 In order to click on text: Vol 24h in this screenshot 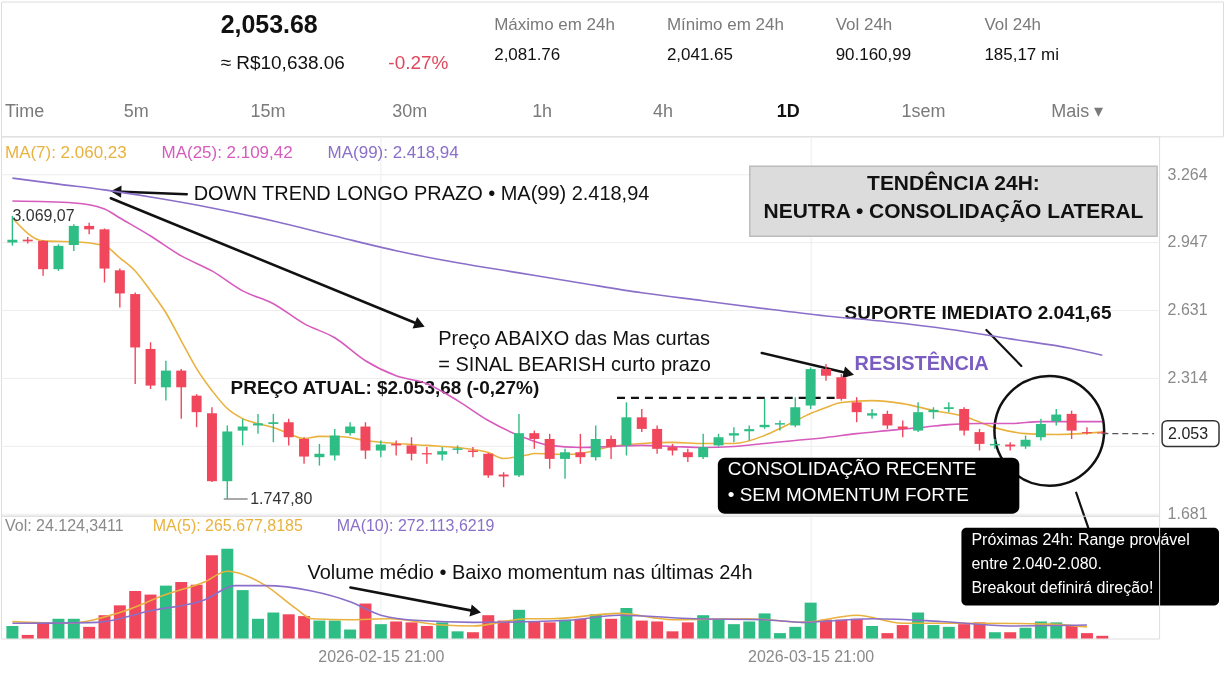, I will do `click(1013, 25)`.